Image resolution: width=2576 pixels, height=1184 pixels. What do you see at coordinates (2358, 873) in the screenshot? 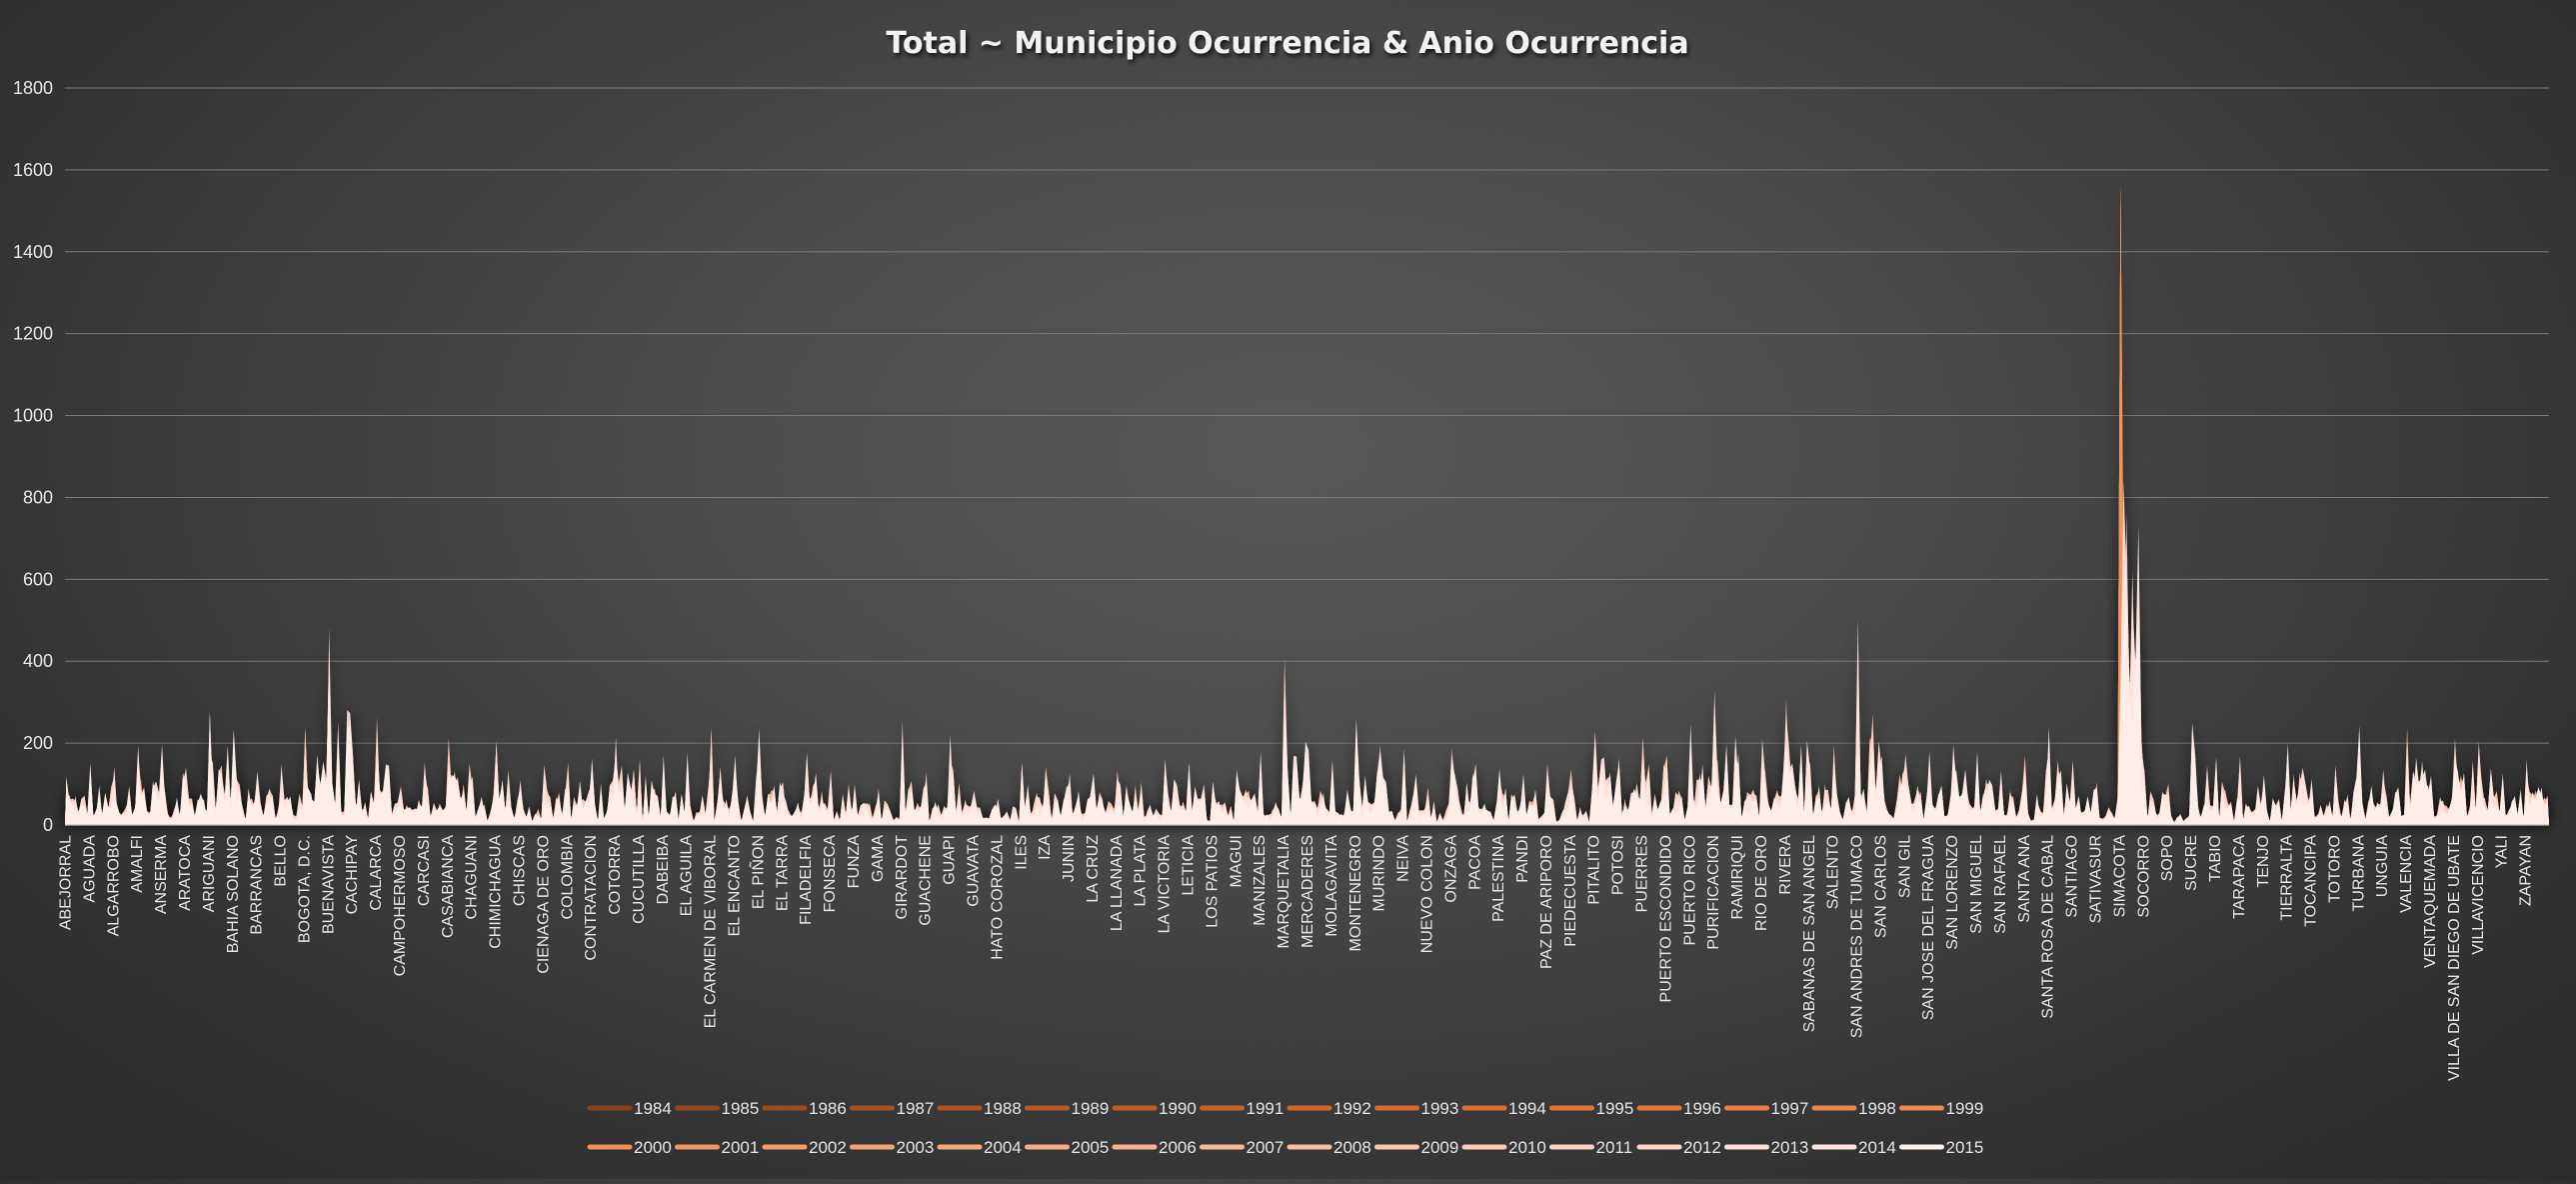
I see `x-tick-label: TURBANA` at bounding box center [2358, 873].